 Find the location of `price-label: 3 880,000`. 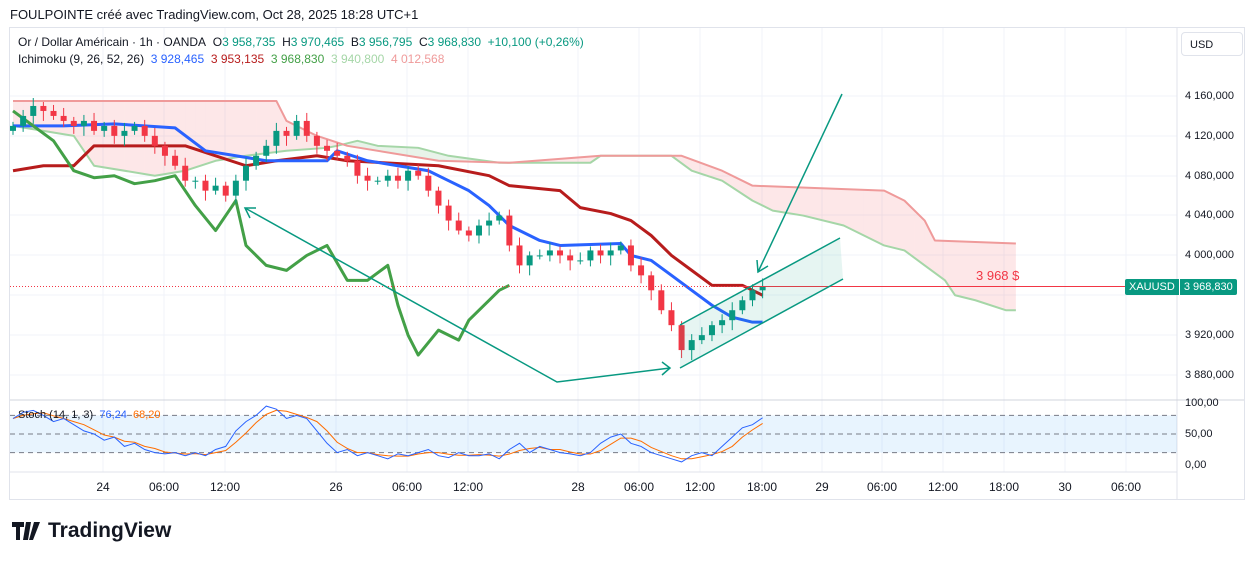

price-label: 3 880,000 is located at coordinates (1209, 375).